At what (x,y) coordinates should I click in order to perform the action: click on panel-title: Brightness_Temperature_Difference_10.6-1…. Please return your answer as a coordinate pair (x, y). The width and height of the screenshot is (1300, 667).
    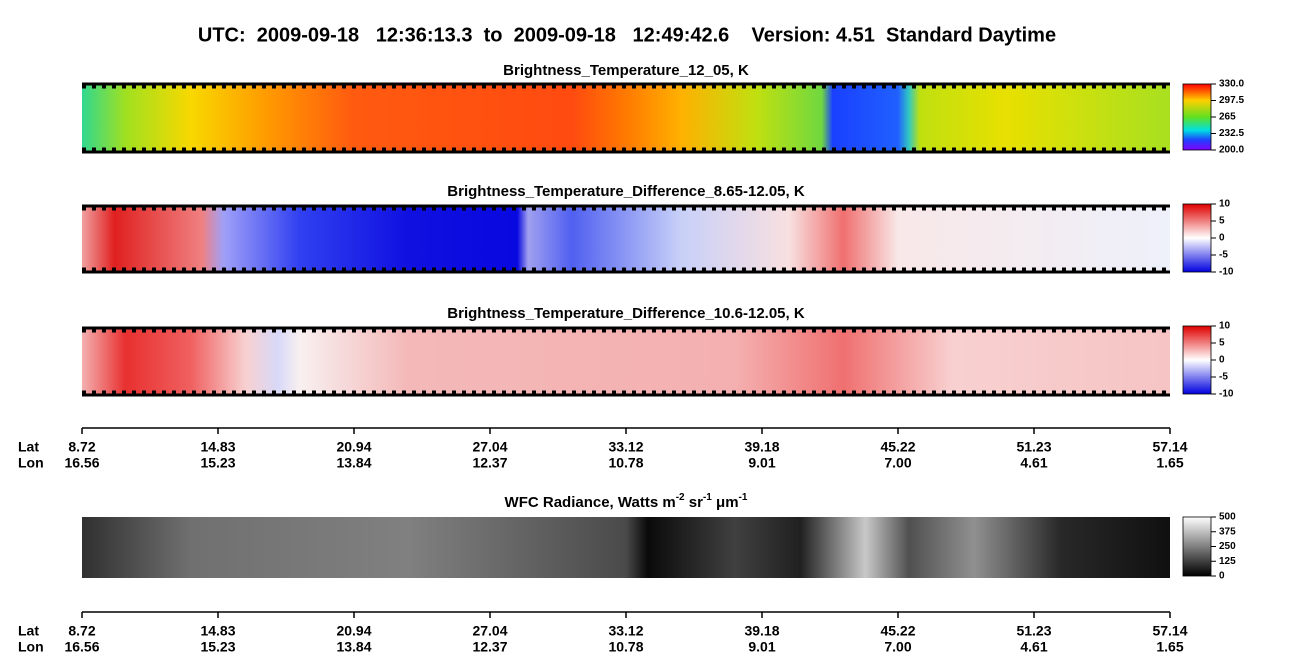
    Looking at the image, I should click on (626, 313).